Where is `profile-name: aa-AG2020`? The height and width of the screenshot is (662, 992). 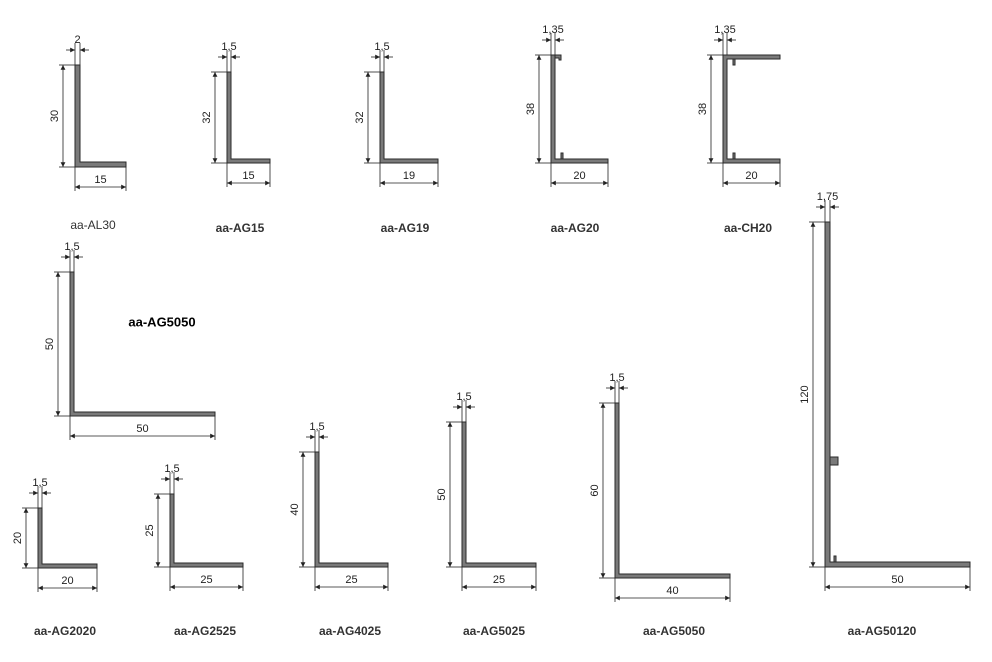
profile-name: aa-AG2020 is located at coordinates (65, 631).